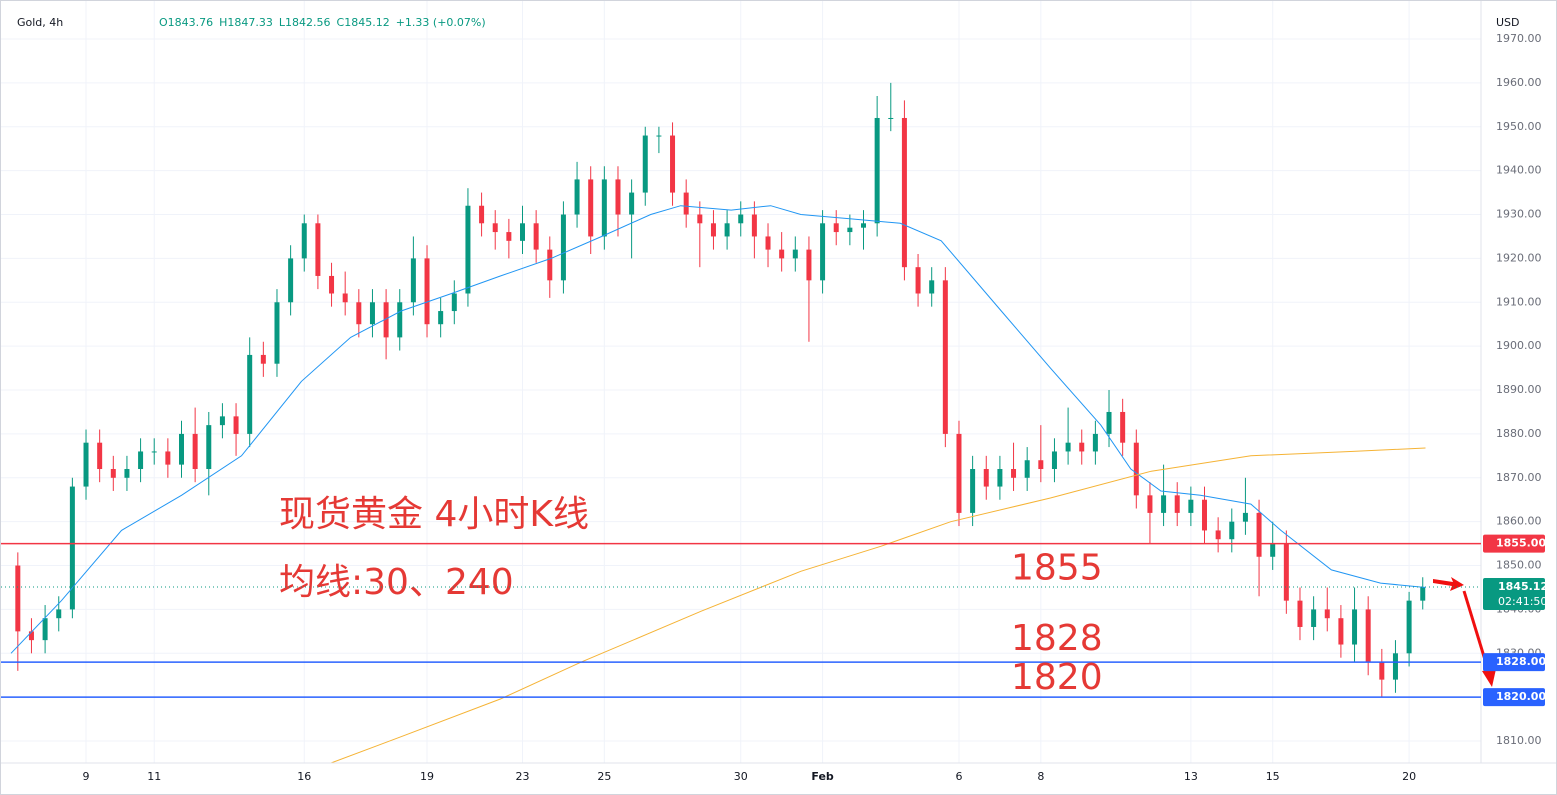 This screenshot has height=795, width=1557. Describe the element at coordinates (741, 776) in the screenshot. I see `x-tick-label: 30` at that location.